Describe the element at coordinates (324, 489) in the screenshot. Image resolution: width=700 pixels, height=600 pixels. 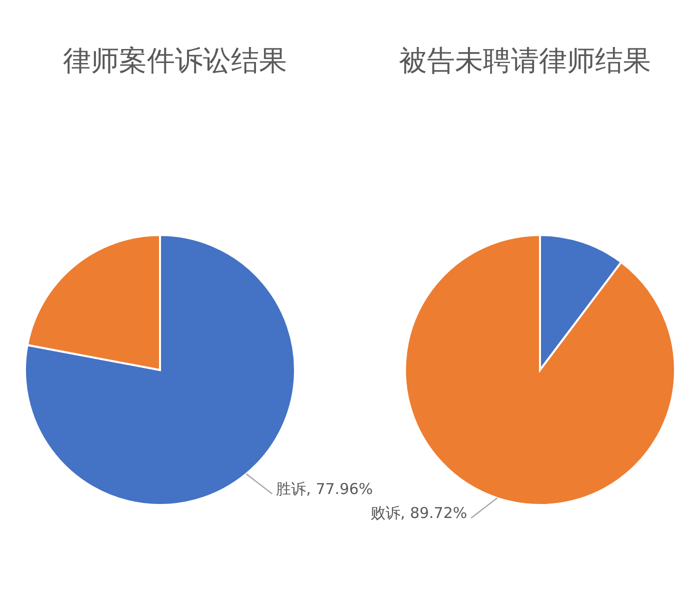
I see `category-label: 胜诉, 77.96%` at that location.